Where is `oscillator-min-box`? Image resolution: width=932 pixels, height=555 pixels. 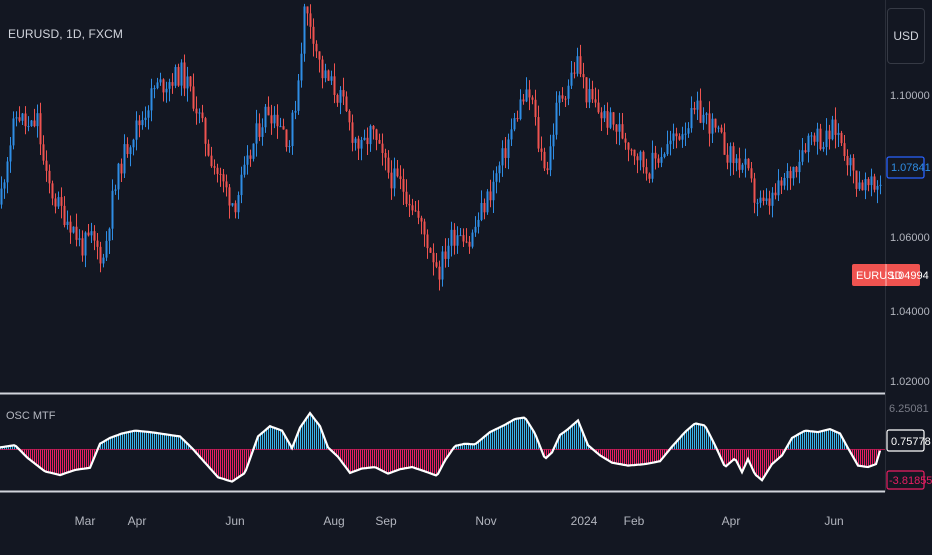
oscillator-min-box is located at coordinates (905, 480).